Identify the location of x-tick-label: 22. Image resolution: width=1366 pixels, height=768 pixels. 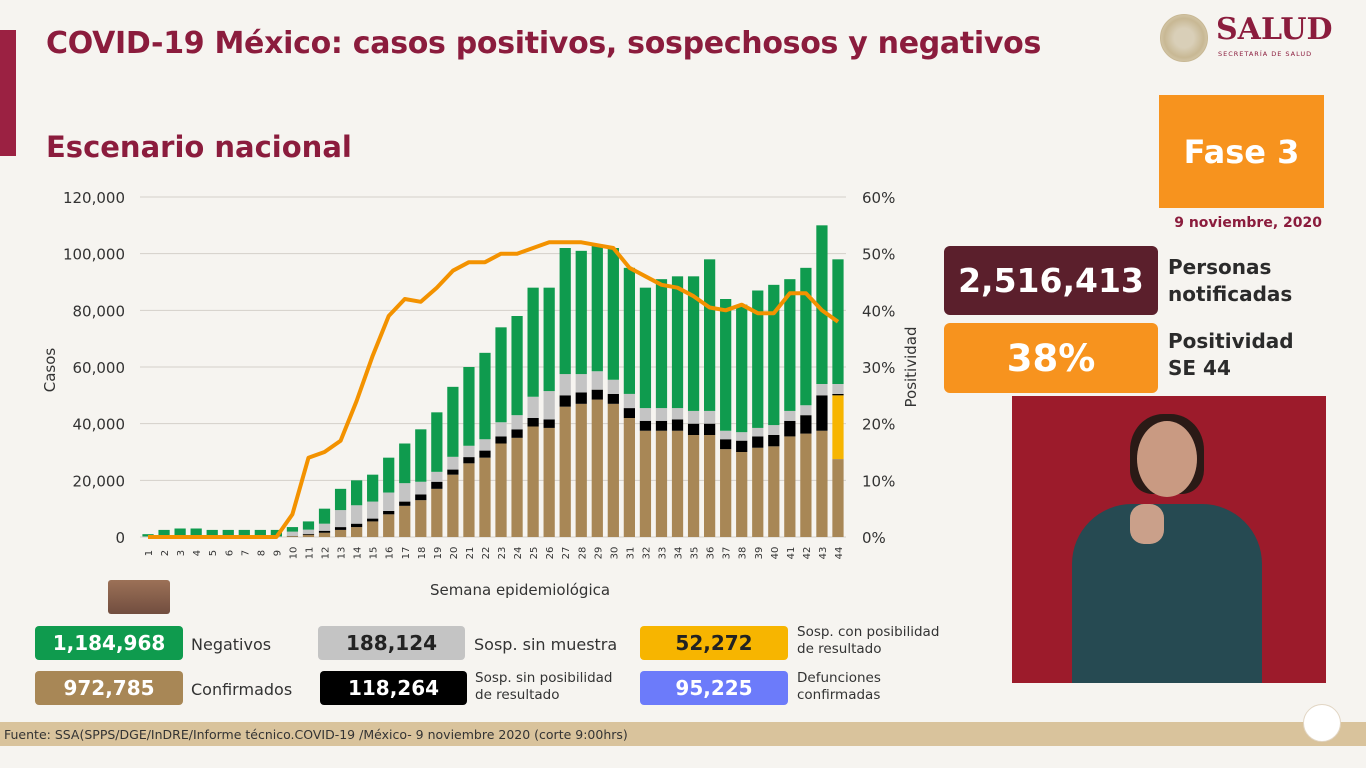
(486, 553).